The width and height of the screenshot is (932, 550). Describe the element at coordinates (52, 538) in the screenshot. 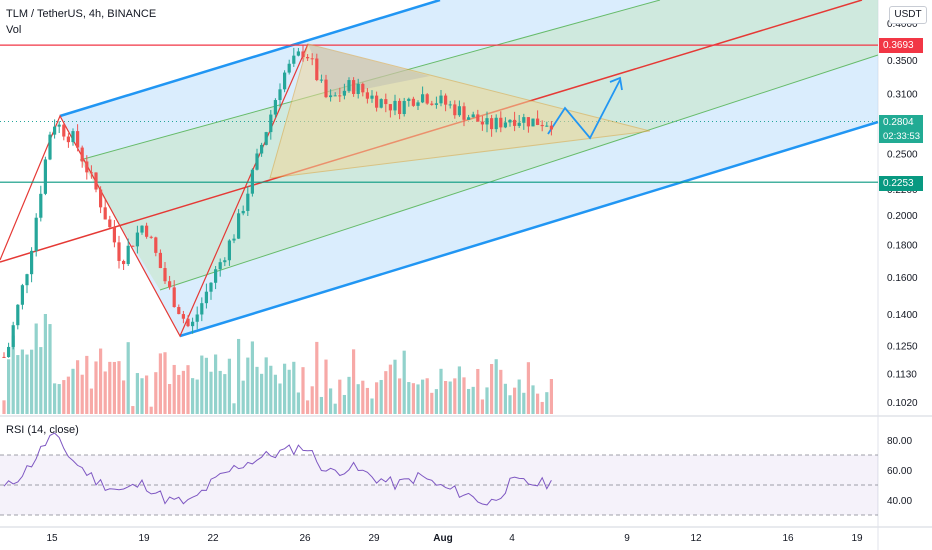

I see `time-tick-label: 15` at that location.